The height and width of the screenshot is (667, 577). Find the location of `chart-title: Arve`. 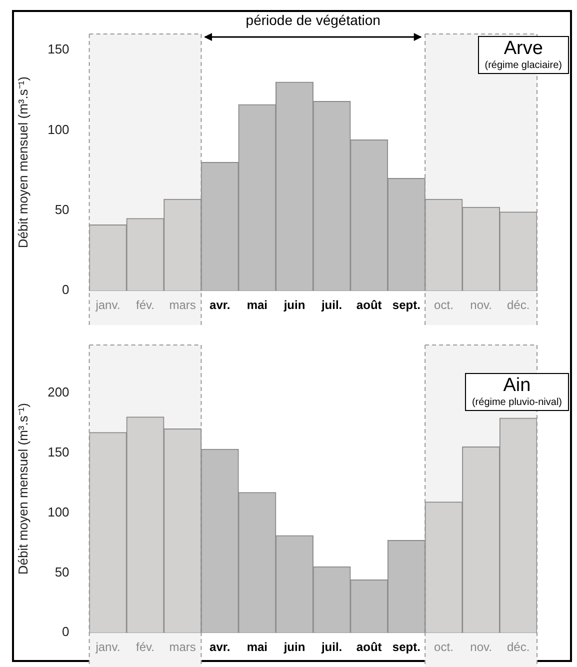

chart-title: Arve is located at coordinates (523, 49).